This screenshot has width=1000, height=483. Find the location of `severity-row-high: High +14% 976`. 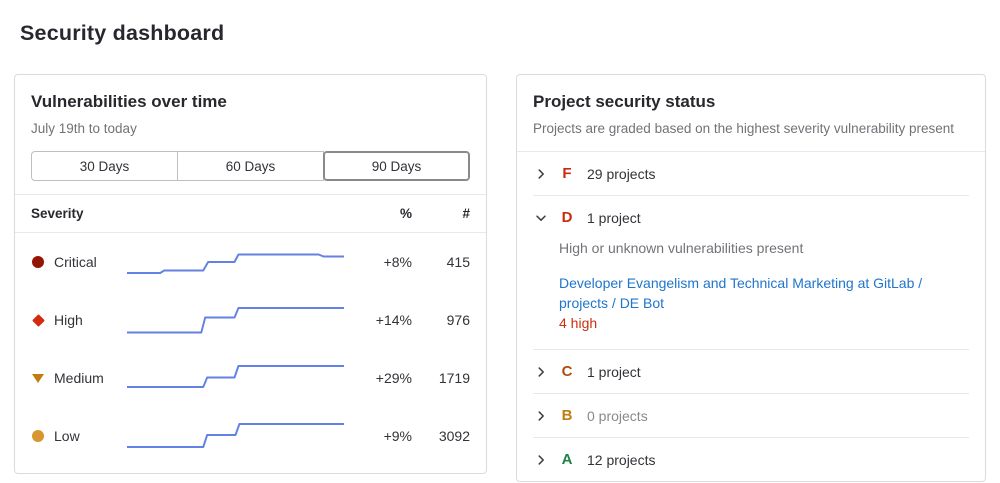

severity-row-high: High +14% 976 is located at coordinates (250, 320).